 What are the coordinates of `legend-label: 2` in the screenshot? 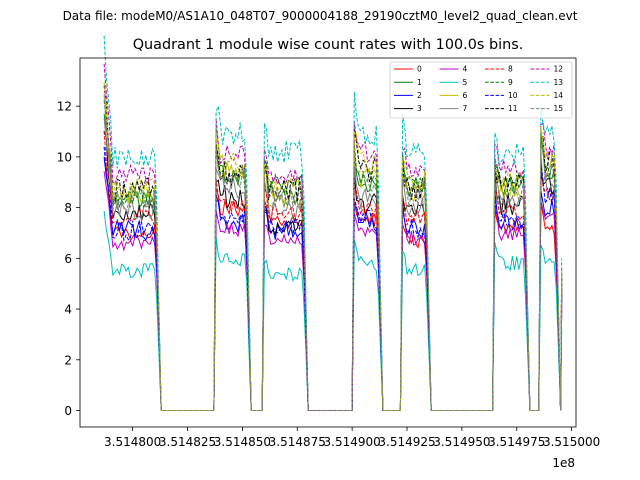 It's located at (419, 95).